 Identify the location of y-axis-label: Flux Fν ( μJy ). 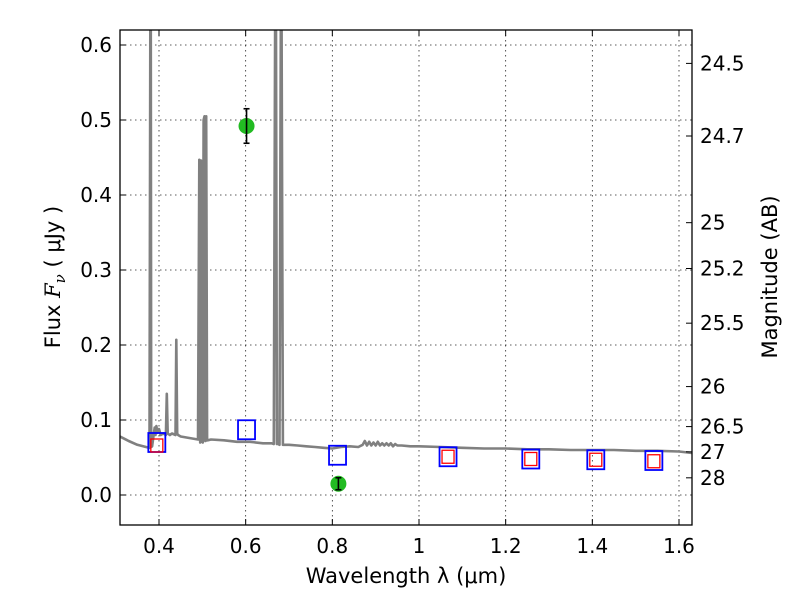
(55, 277).